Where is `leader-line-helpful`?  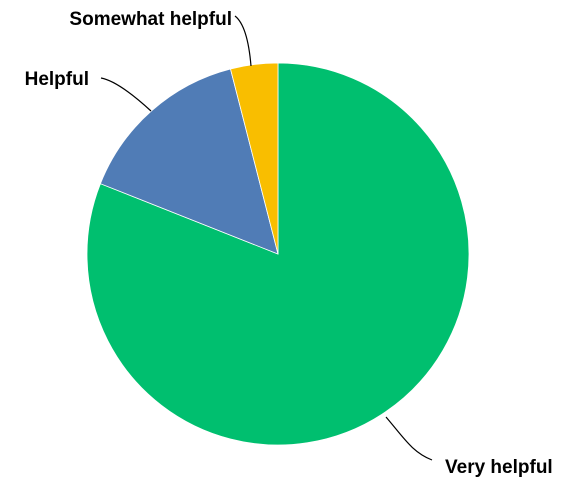
leader-line-helpful is located at coordinates (126, 94).